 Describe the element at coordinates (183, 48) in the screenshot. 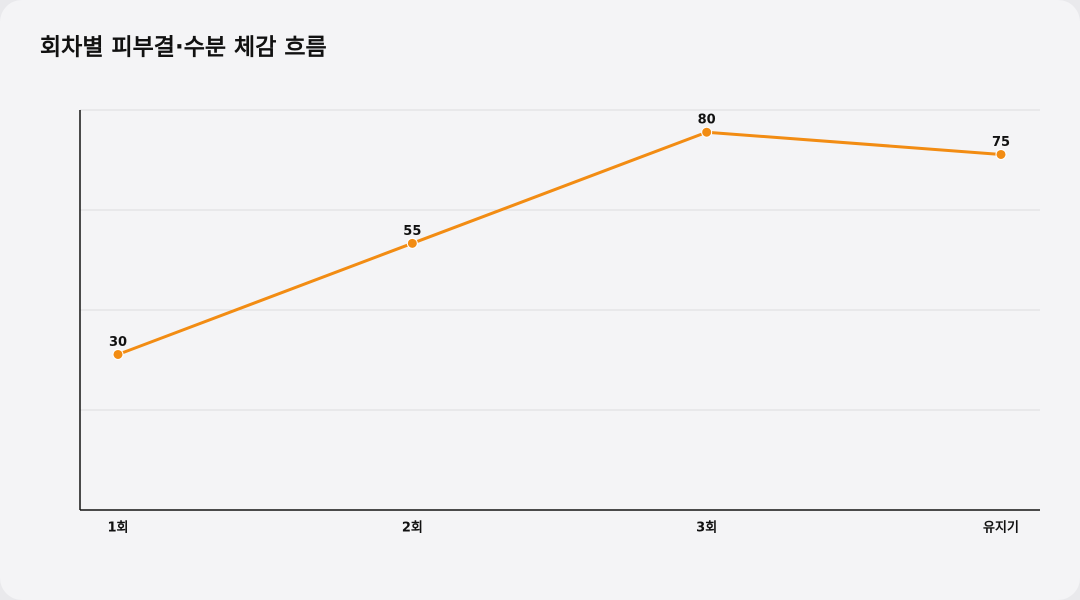

I see `chart-title: 회차별 피부결·수분 체감 흐름` at that location.